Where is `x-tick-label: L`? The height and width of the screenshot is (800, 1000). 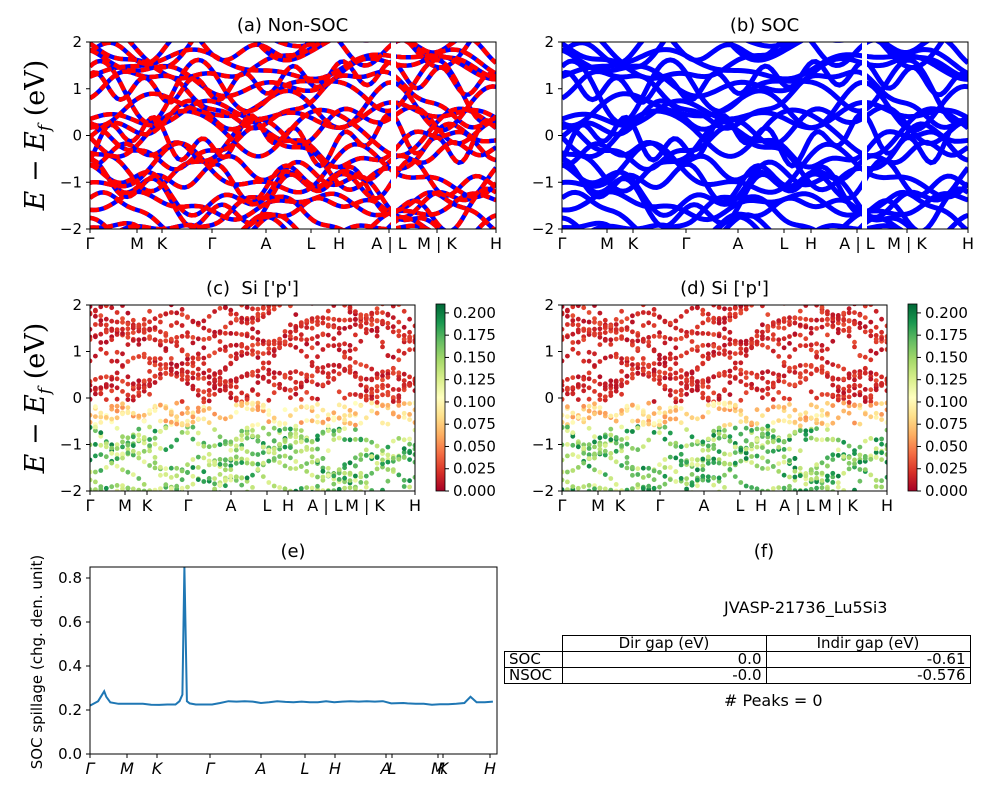 x-tick-label: L is located at coordinates (784, 243).